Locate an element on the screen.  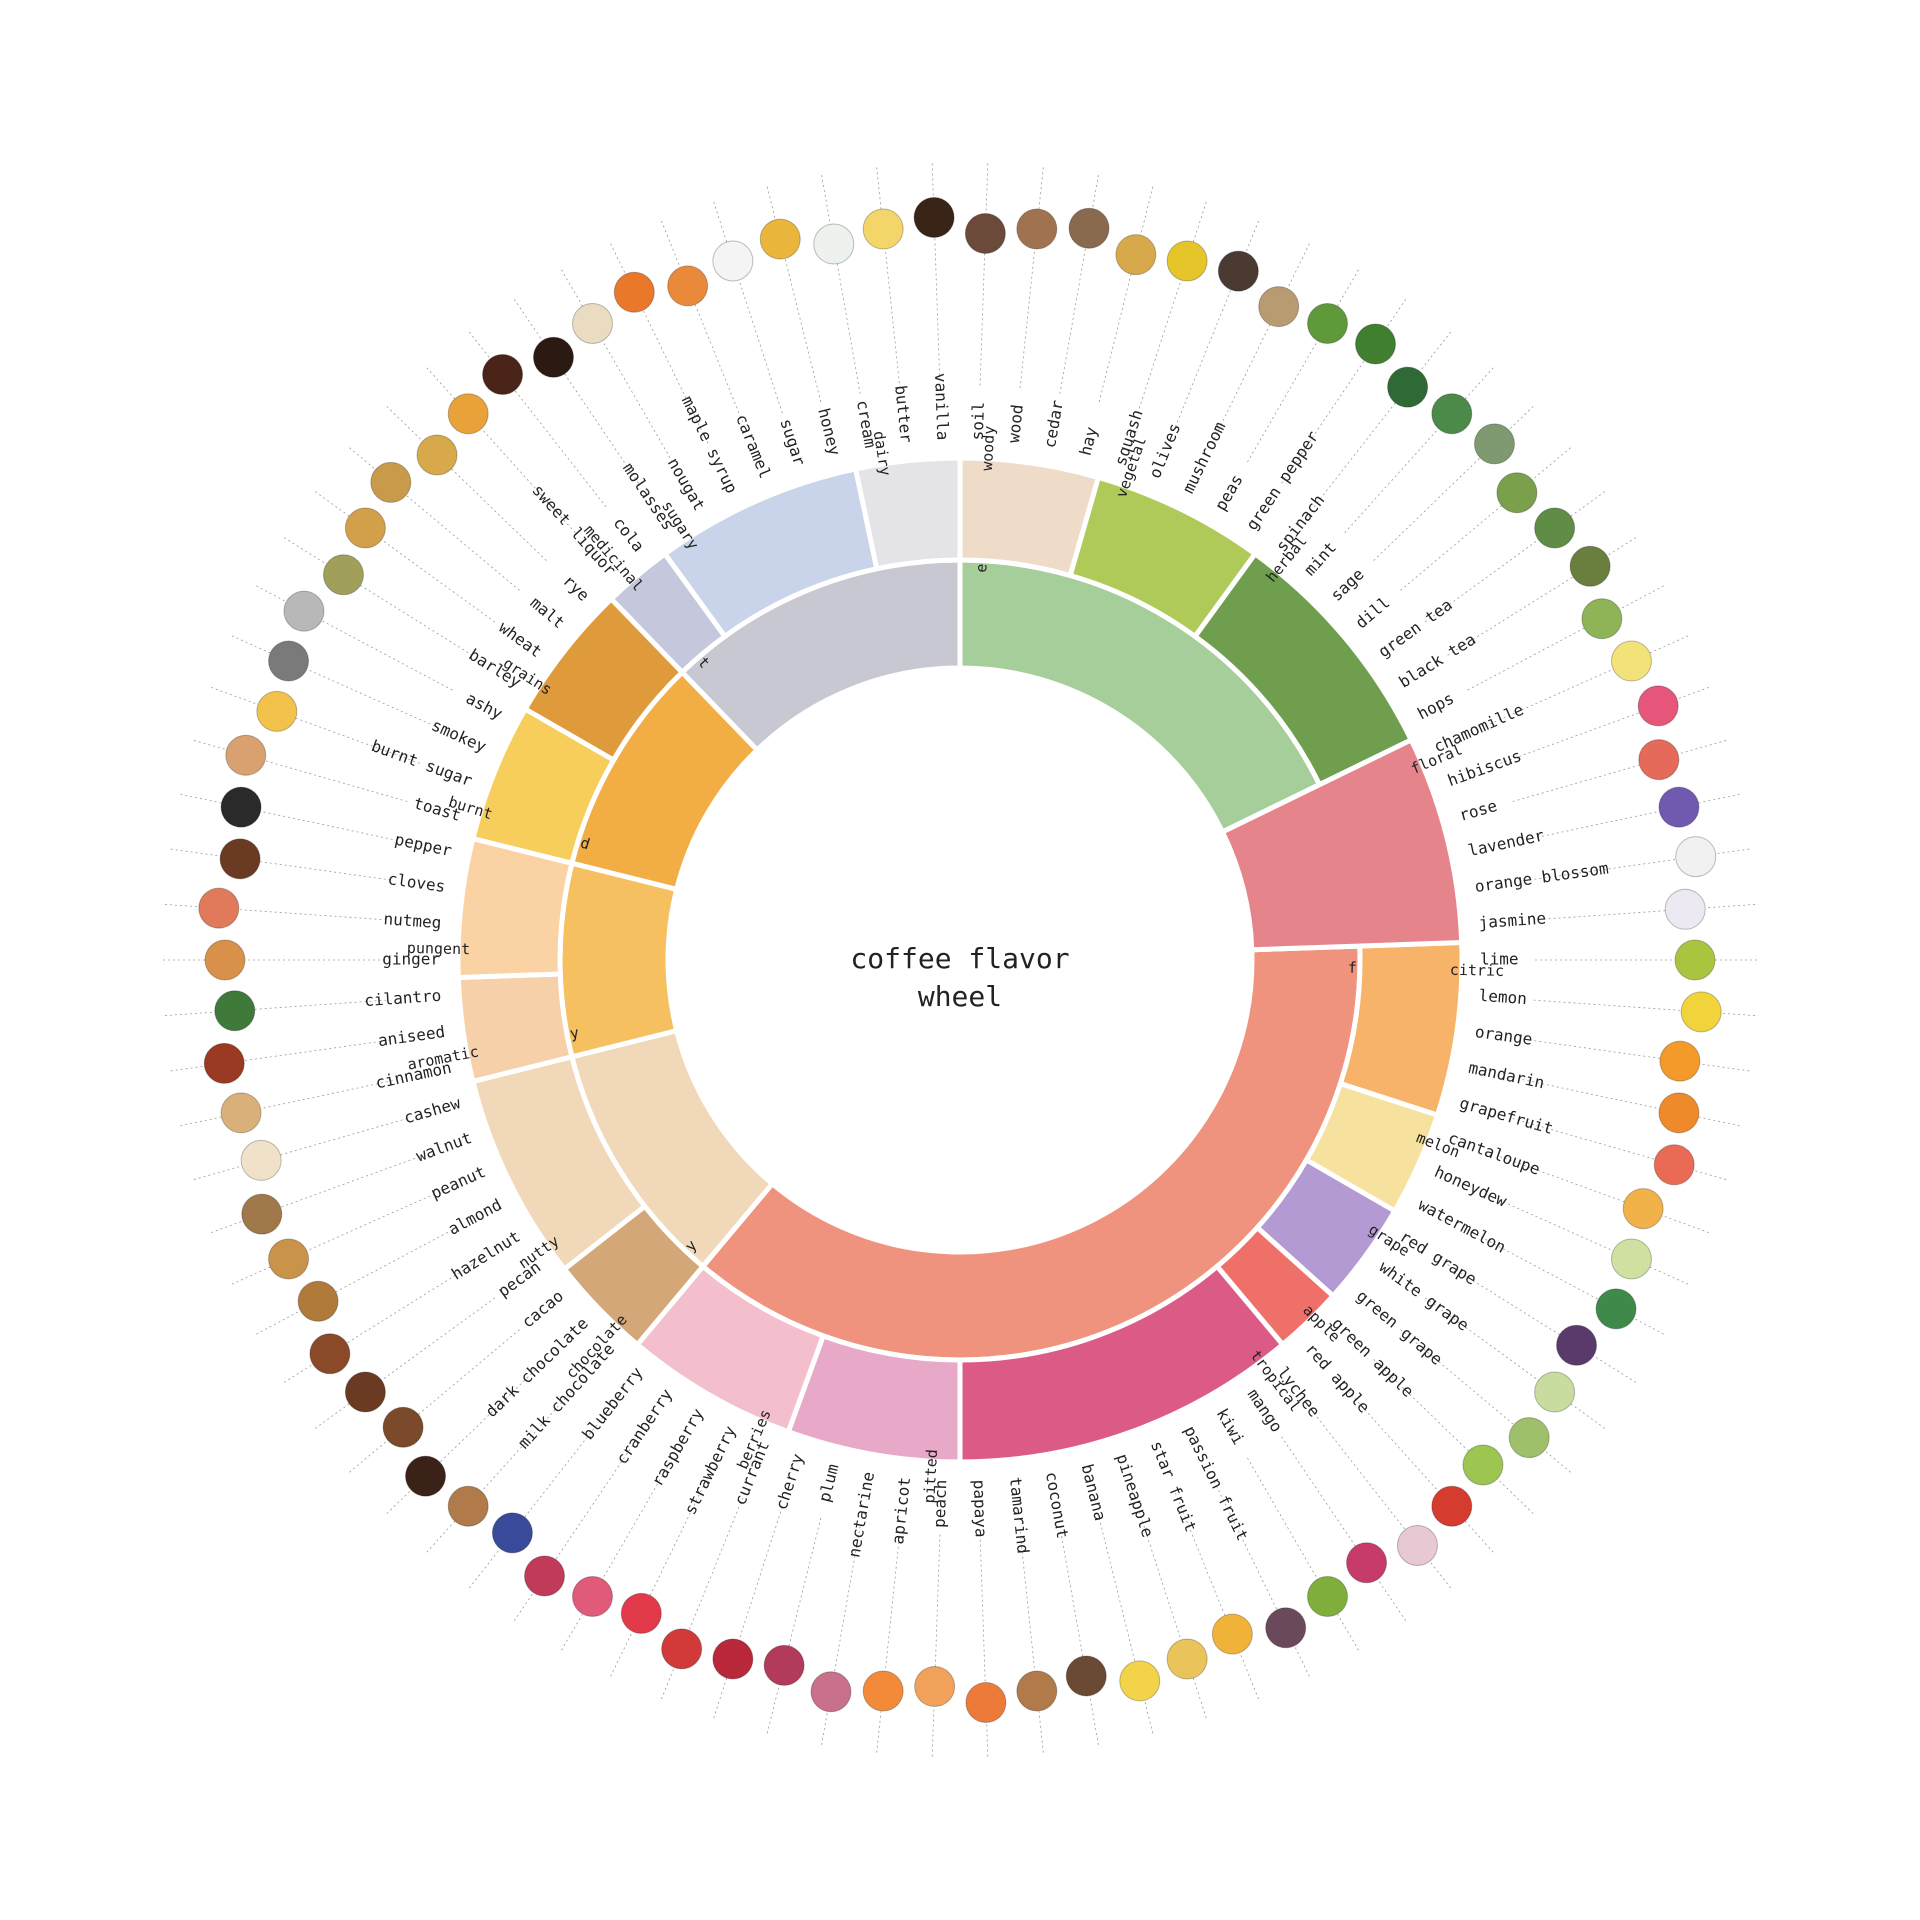
orange-blossom-icon is located at coordinates (1696, 857).